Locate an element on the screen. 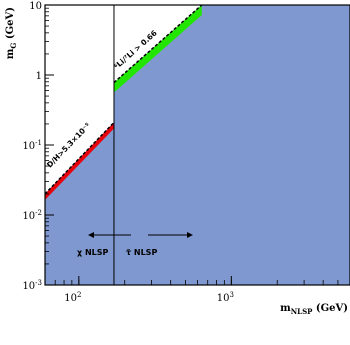  constraint-band-6Li/7Li is located at coordinates (157, 49).